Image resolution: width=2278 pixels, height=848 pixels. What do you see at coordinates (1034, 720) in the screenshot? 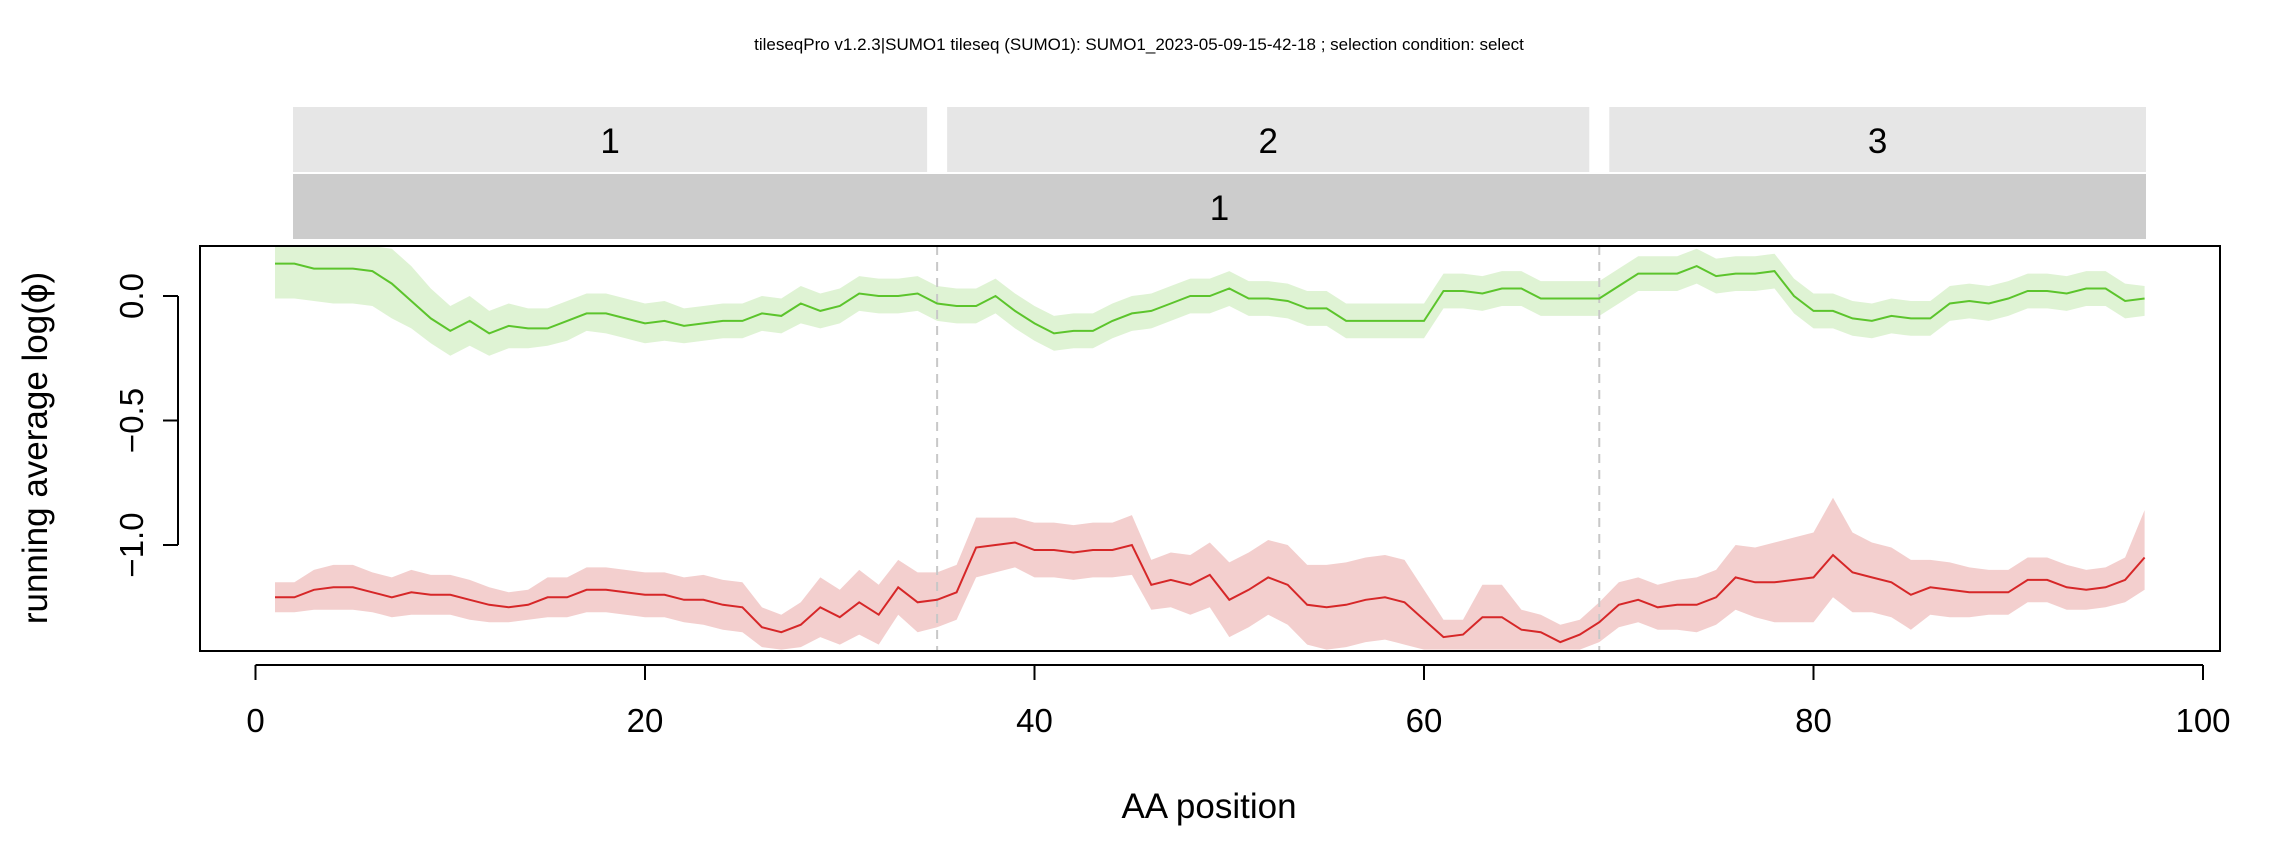
I see `x-tick-label: 40` at bounding box center [1034, 720].